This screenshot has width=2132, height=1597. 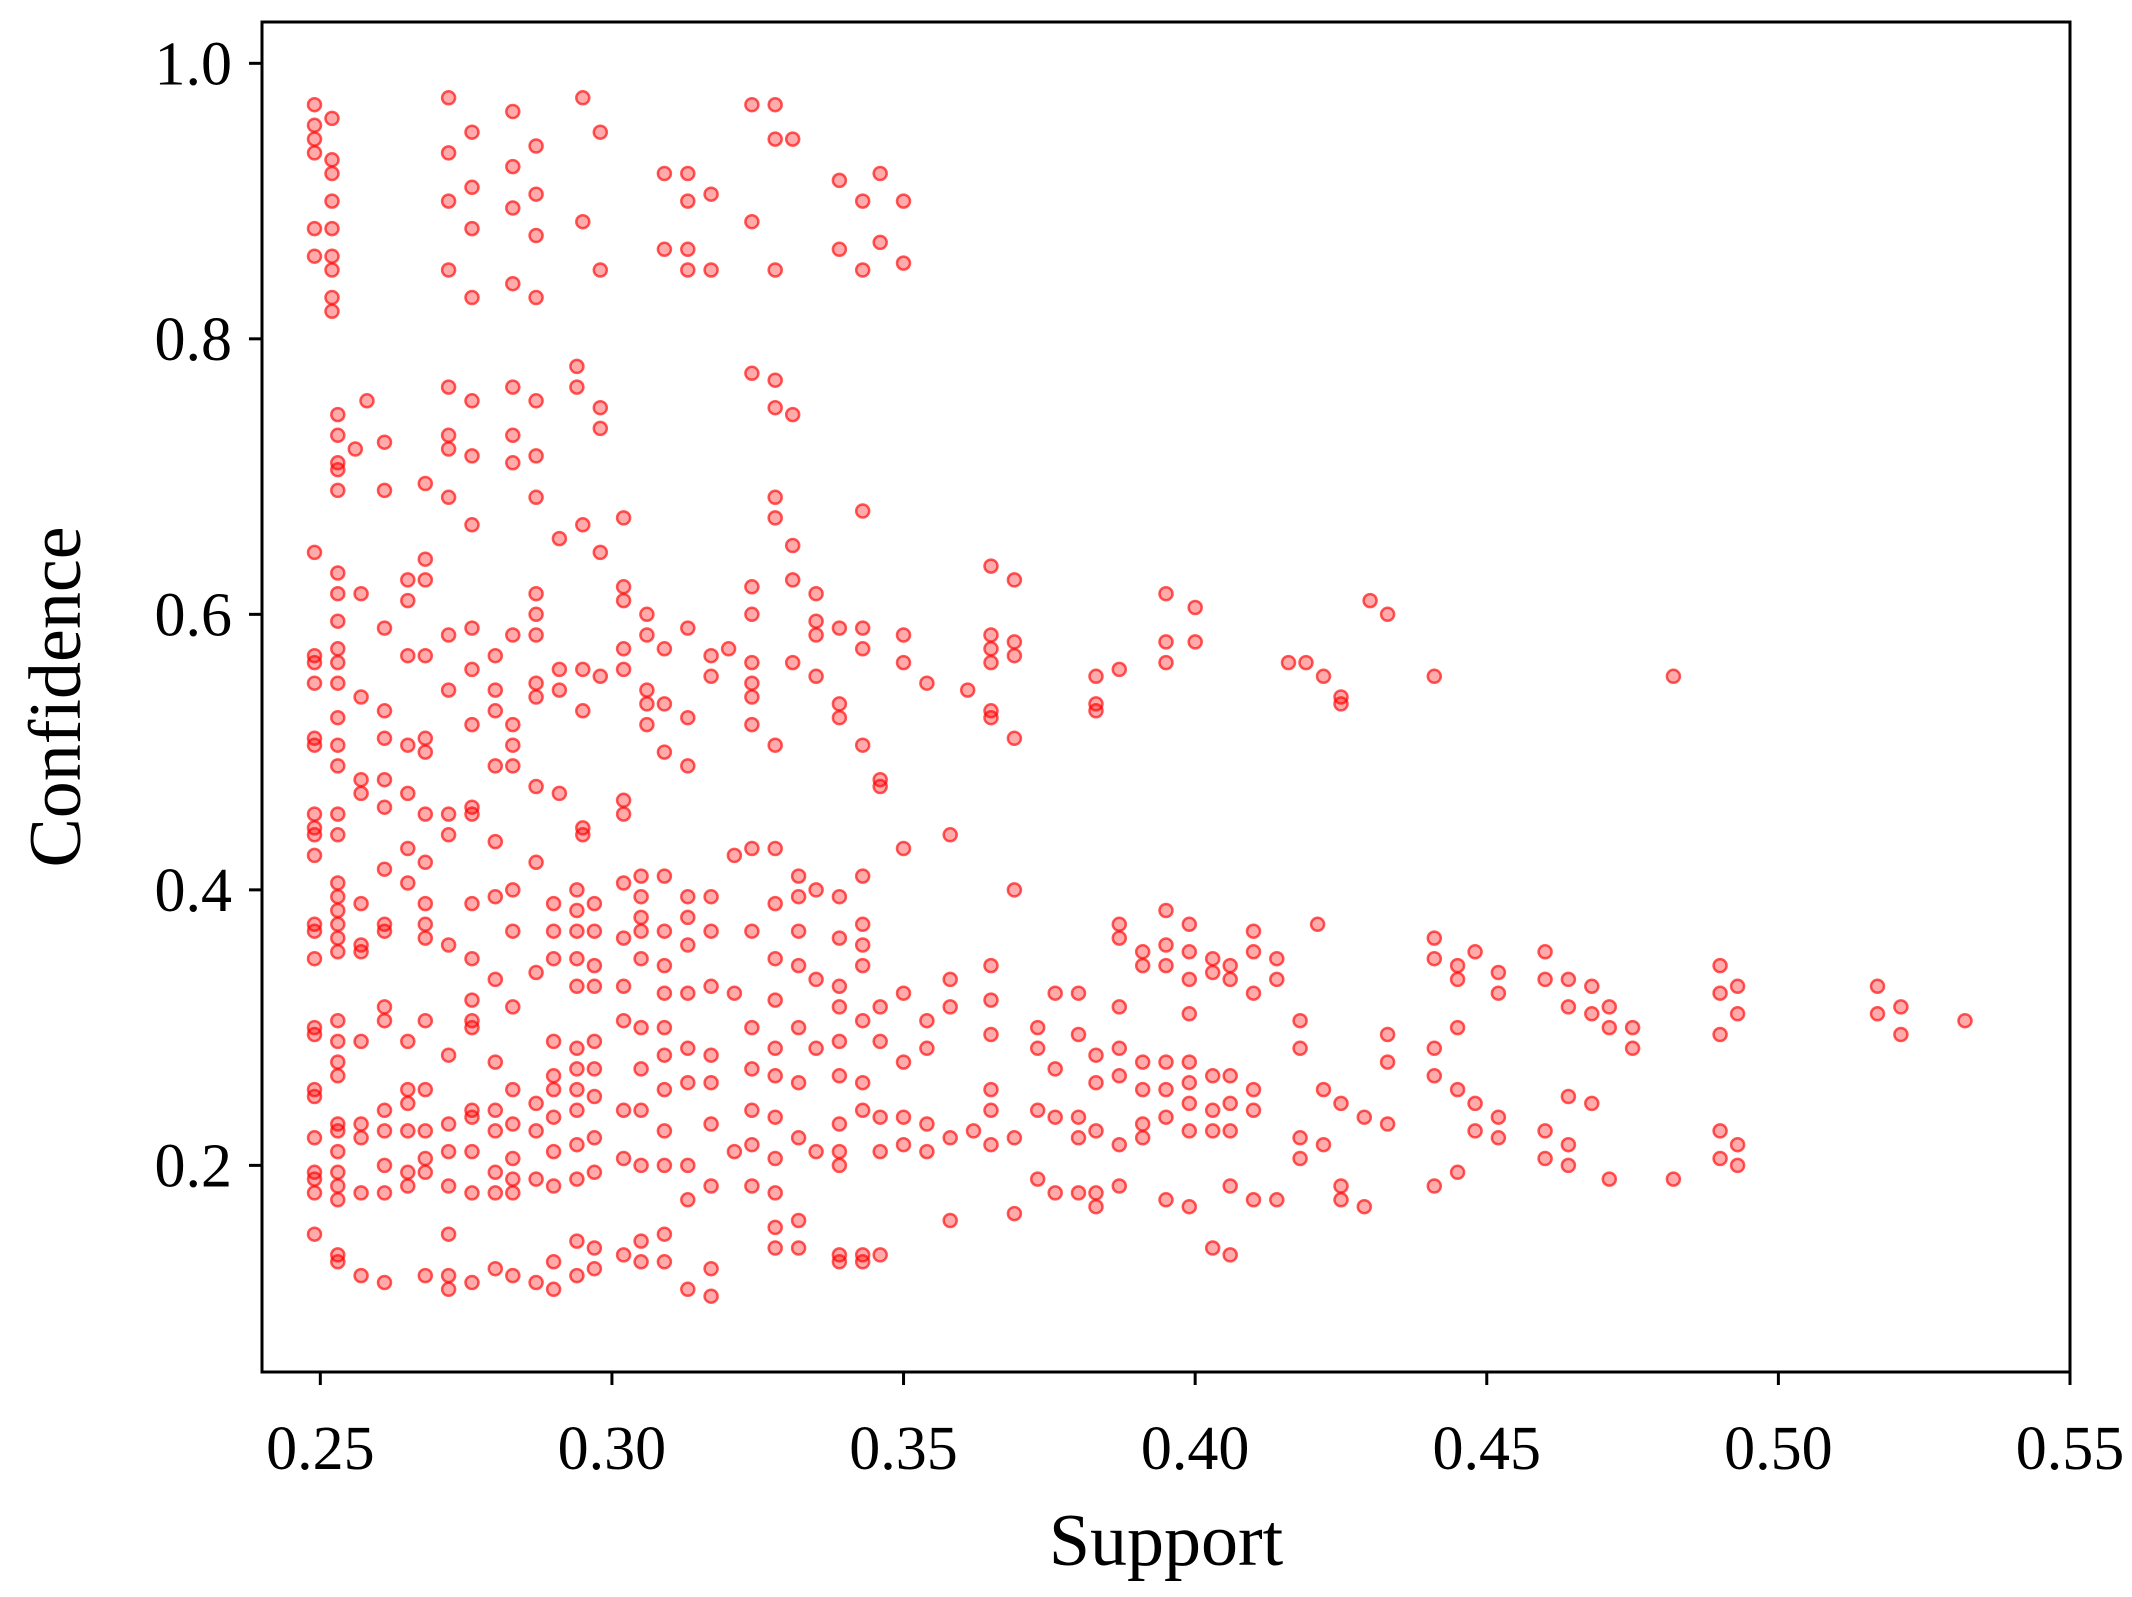 What do you see at coordinates (194, 340) in the screenshot?
I see `y-tick-label: 0.8` at bounding box center [194, 340].